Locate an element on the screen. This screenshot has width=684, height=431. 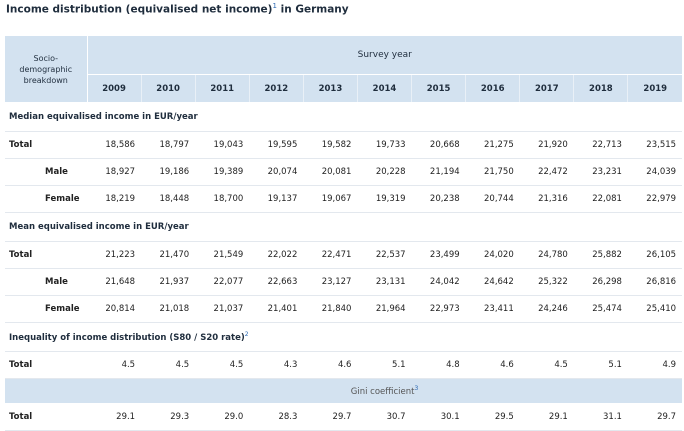
section-heading-median: Median equivalised income in EUR/year is located at coordinates (344, 117).